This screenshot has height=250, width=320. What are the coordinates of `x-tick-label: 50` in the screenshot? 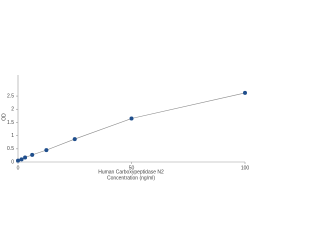 It's located at (132, 168).